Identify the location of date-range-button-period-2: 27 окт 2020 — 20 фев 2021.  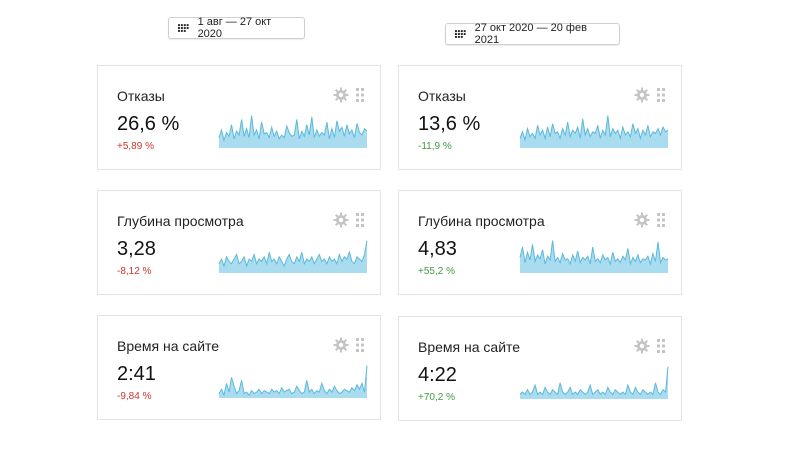
(532, 34).